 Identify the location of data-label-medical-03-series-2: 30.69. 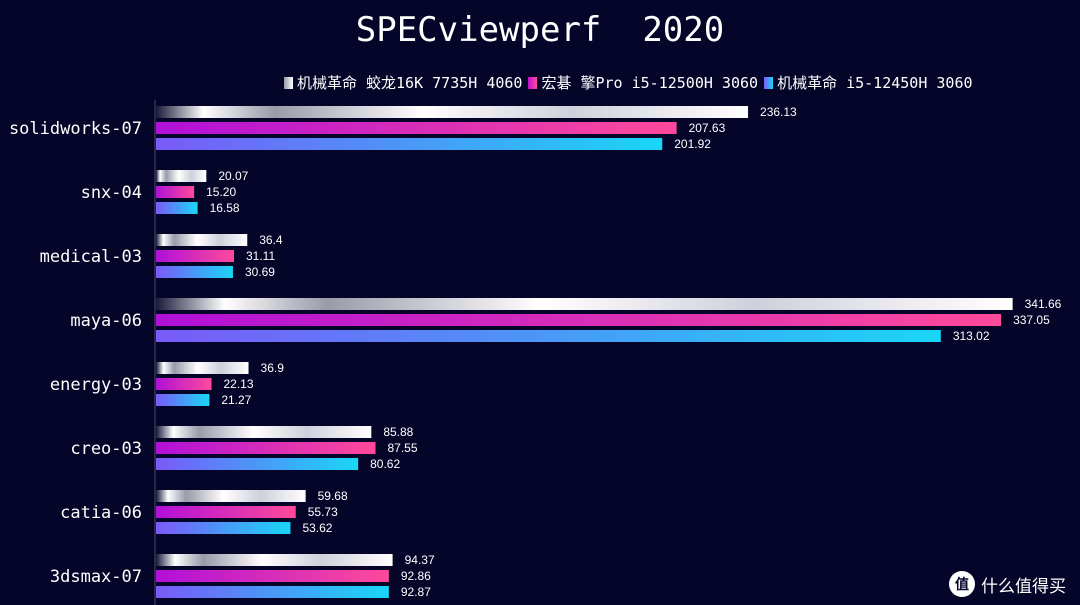
(260, 272).